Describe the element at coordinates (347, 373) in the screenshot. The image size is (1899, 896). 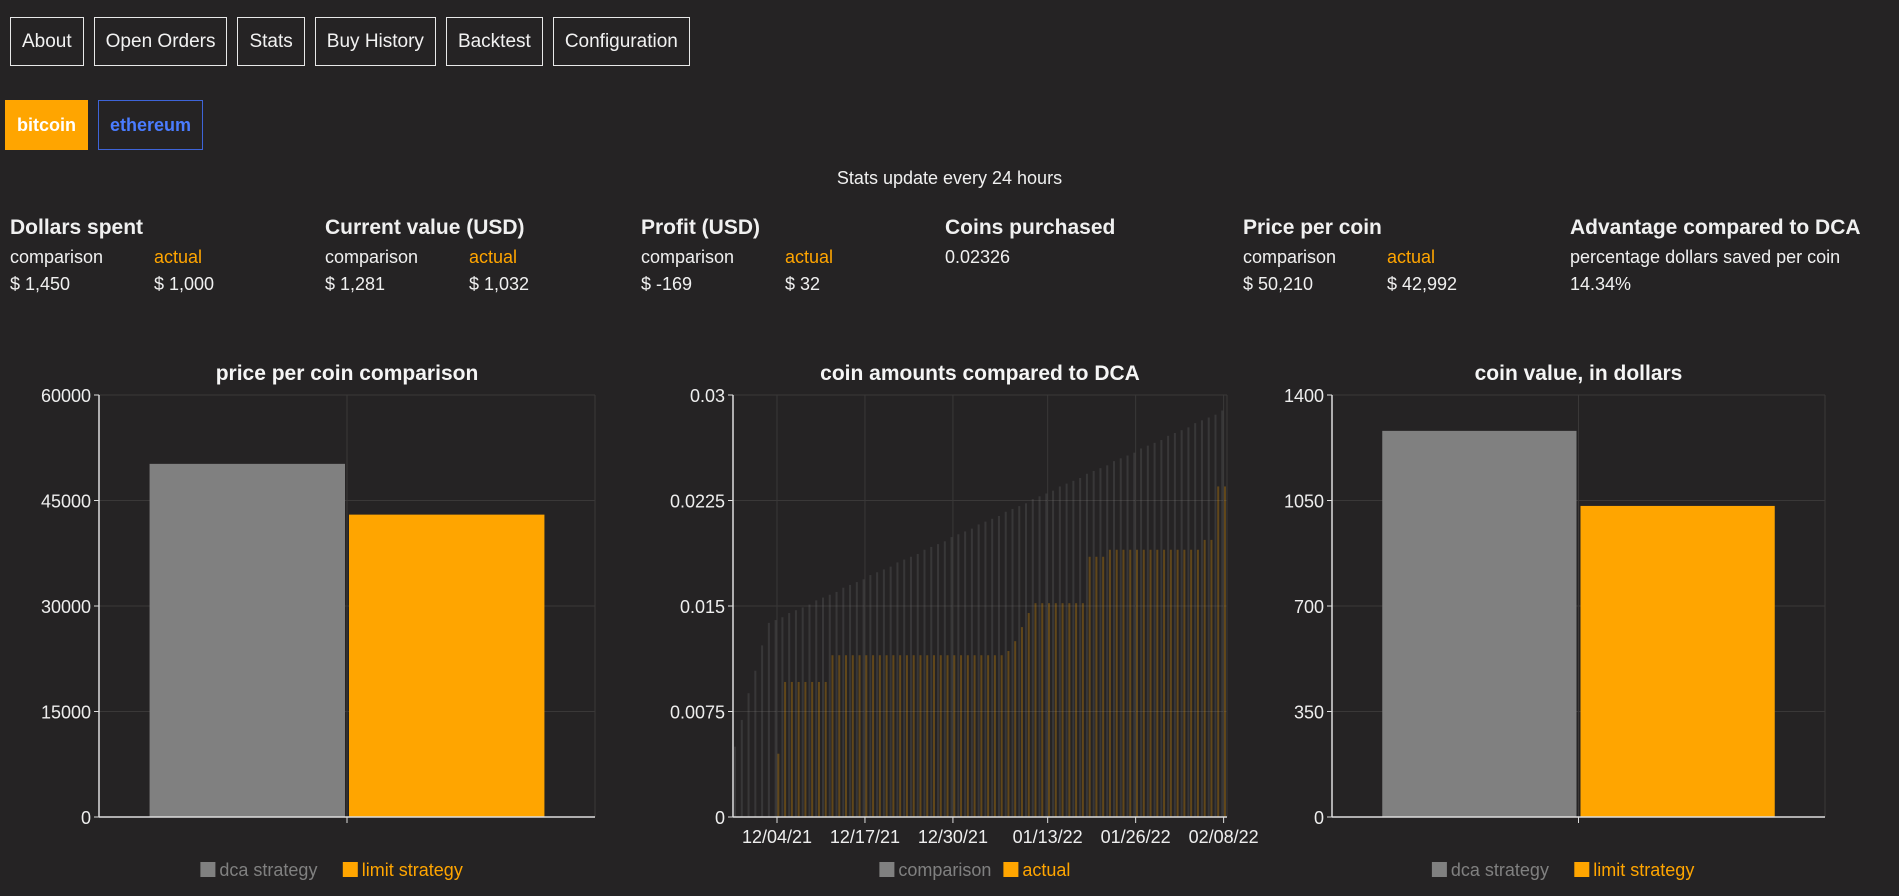
I see `chart-title: price per coin comparison` at that location.